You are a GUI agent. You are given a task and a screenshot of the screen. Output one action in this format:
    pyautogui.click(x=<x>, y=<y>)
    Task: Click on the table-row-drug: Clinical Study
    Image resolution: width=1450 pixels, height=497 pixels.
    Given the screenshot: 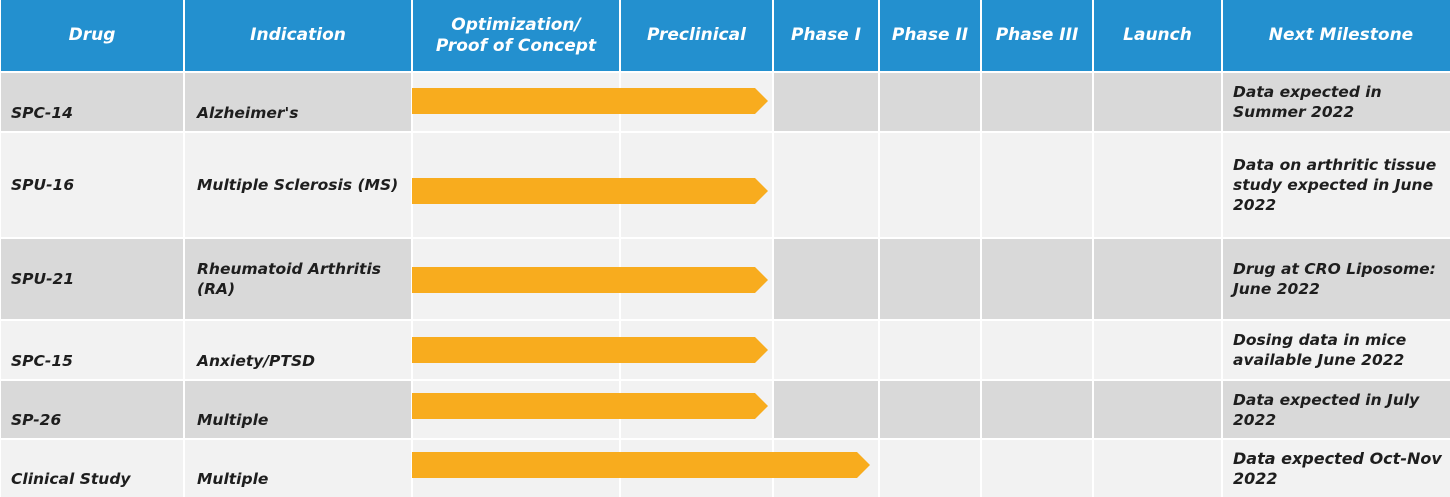 What is the action you would take?
    pyautogui.click(x=92, y=468)
    